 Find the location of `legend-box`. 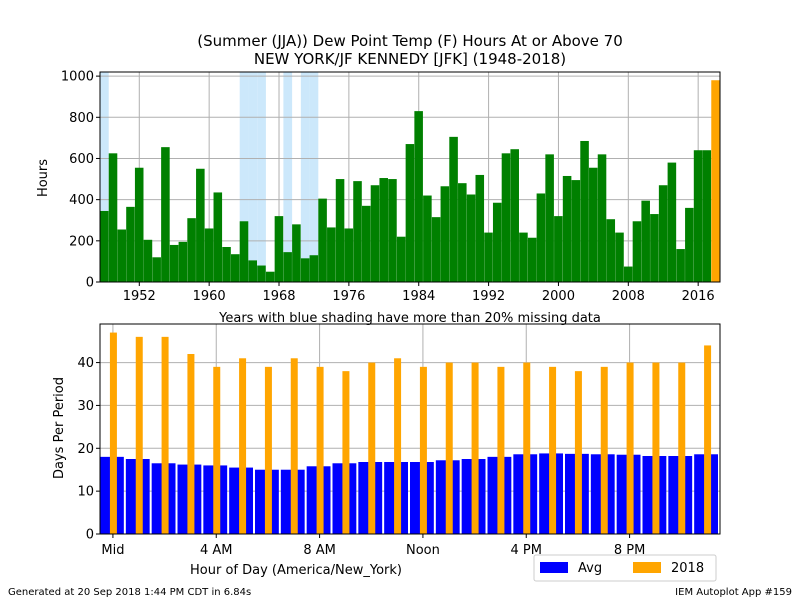

legend-box is located at coordinates (625, 568).